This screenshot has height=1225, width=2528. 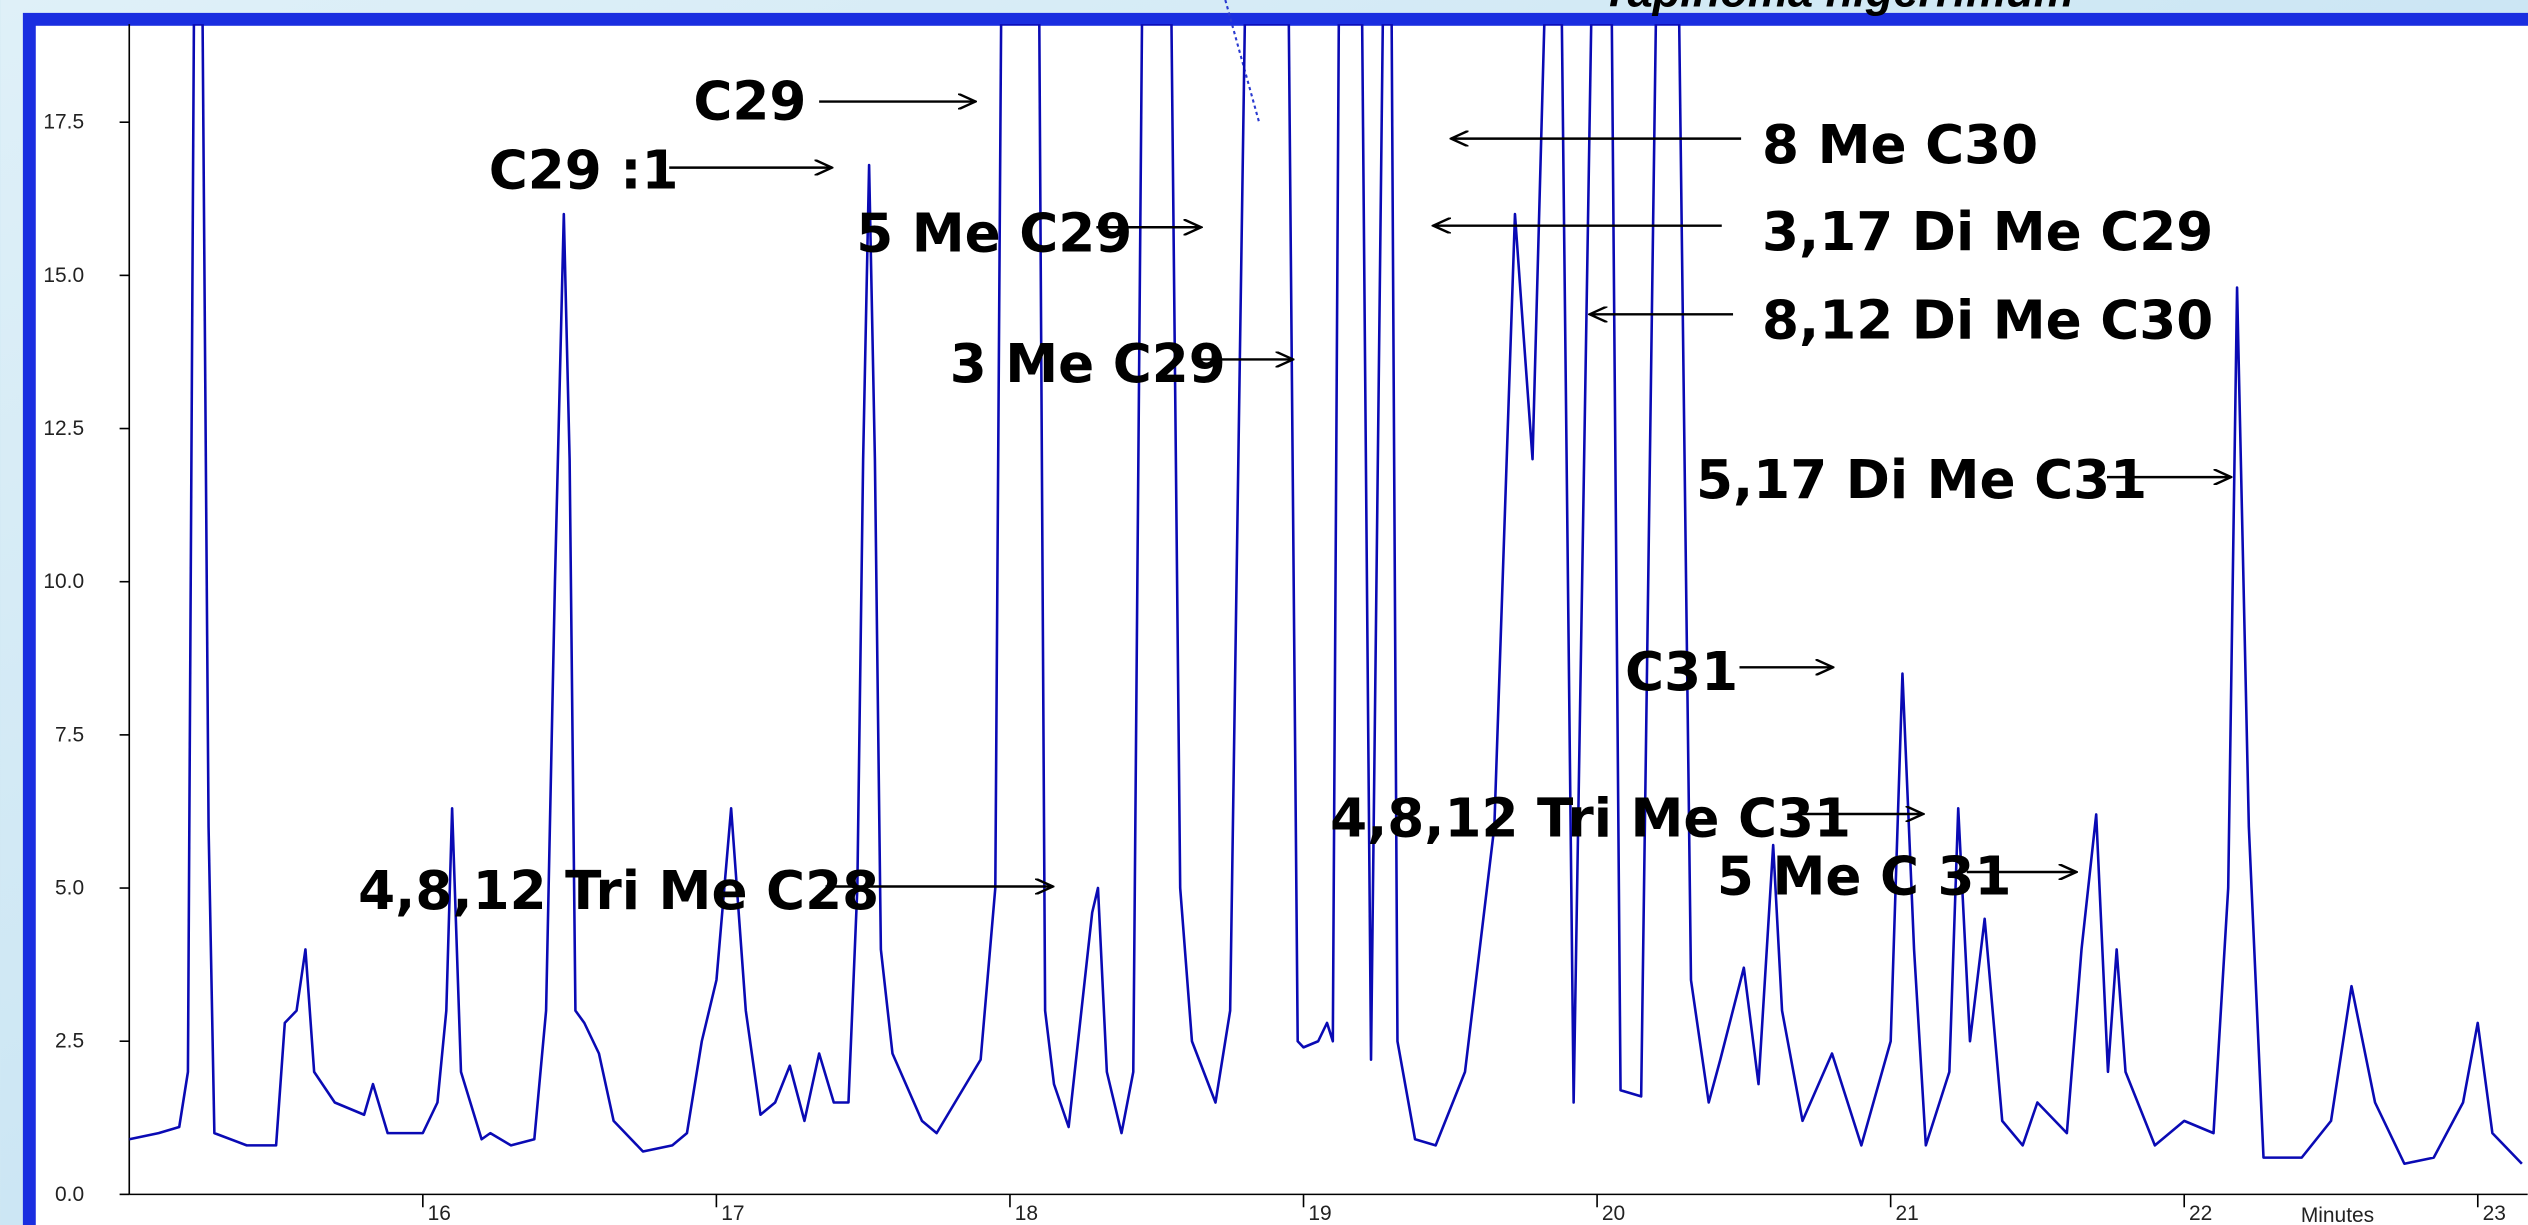 What do you see at coordinates (2337, 1214) in the screenshot?
I see `x-axis-label: Minutes` at bounding box center [2337, 1214].